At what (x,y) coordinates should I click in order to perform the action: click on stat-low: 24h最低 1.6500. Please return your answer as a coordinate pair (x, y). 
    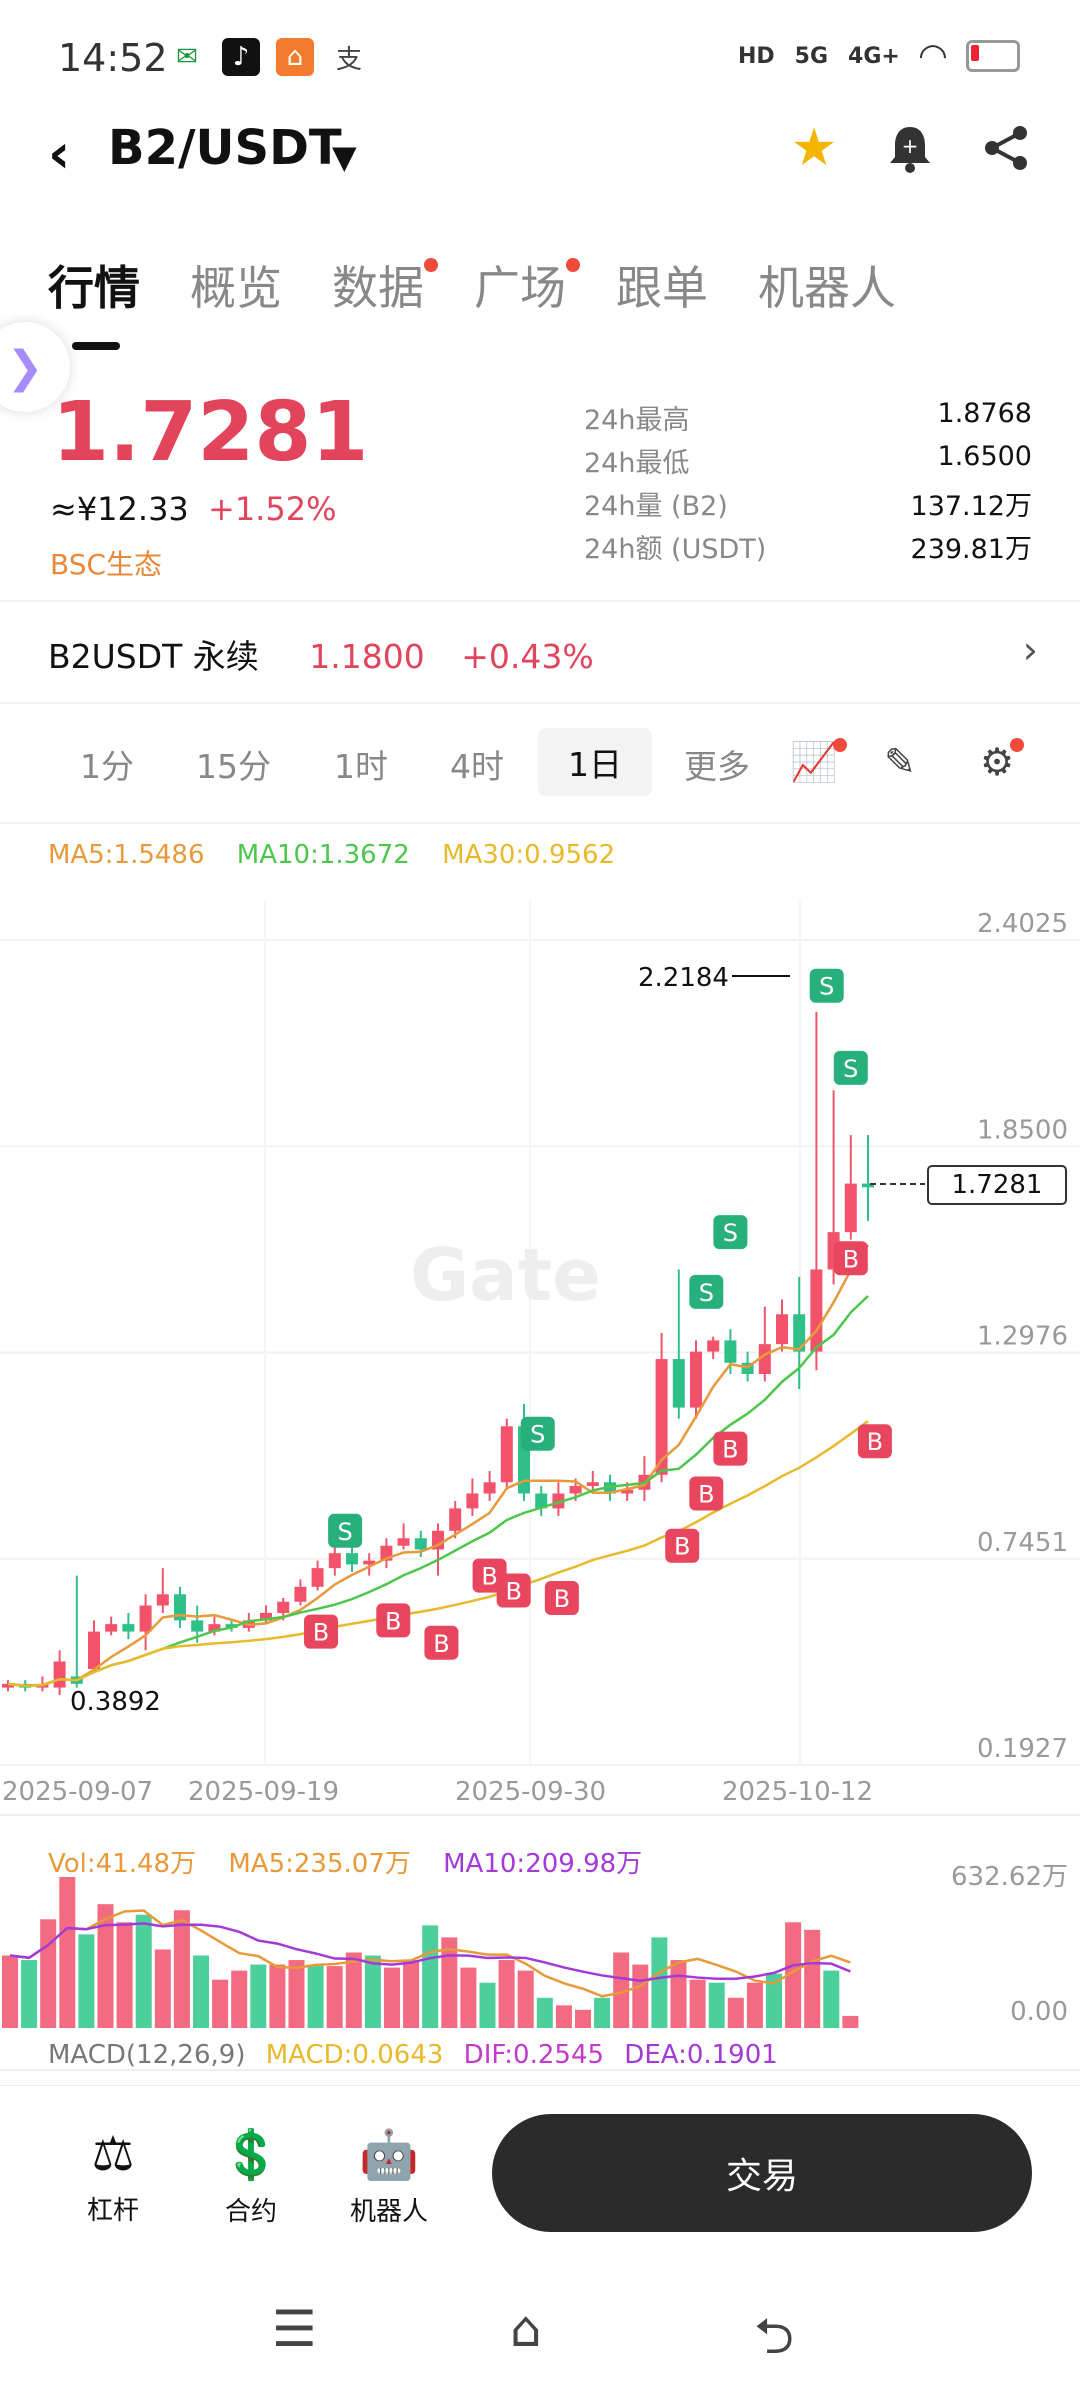
    Looking at the image, I should click on (808, 460).